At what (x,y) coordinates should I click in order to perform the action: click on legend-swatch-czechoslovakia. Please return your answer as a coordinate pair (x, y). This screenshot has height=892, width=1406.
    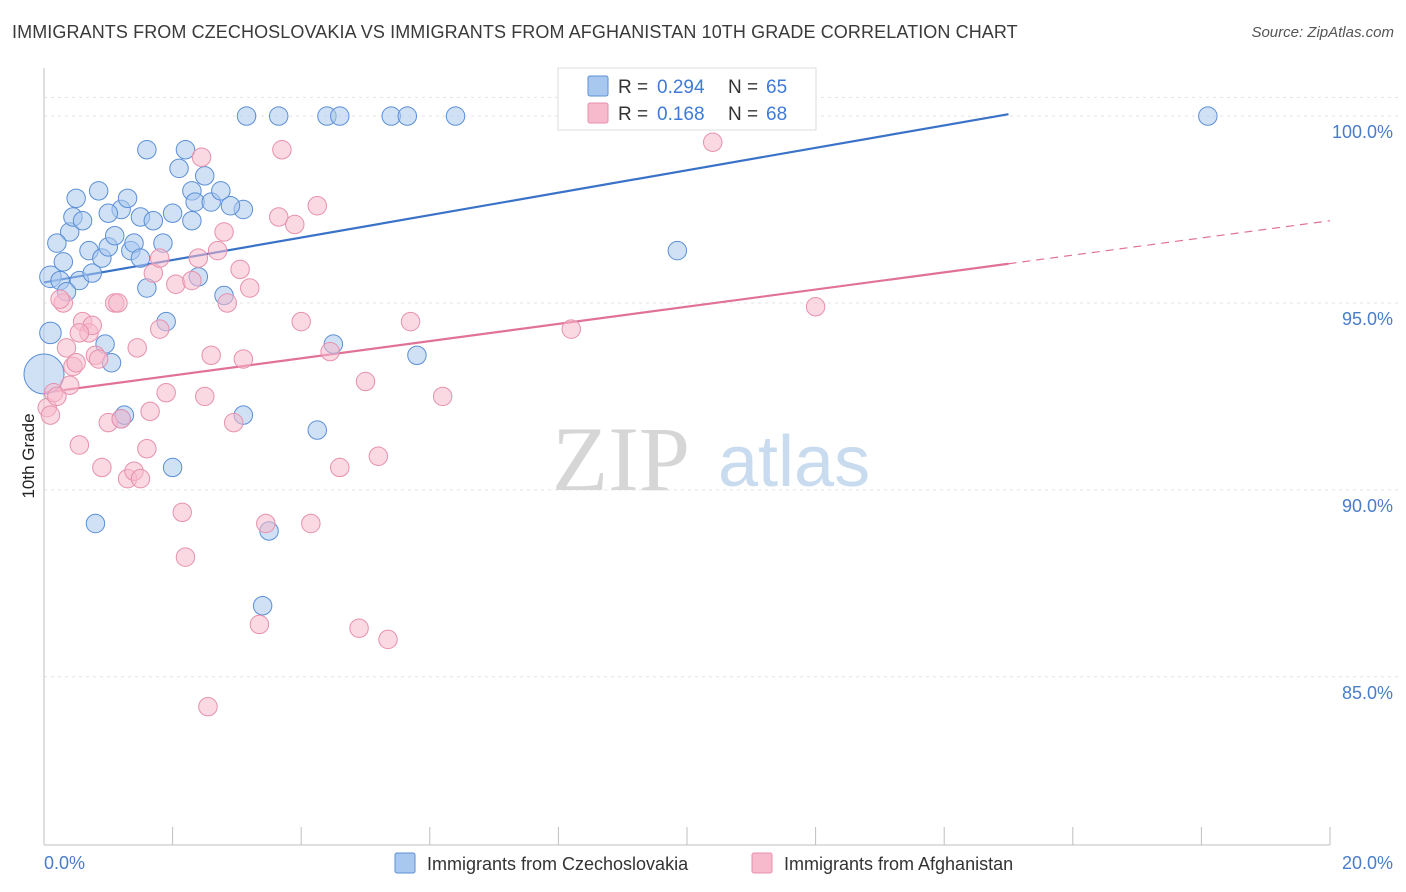
    Looking at the image, I should click on (598, 86).